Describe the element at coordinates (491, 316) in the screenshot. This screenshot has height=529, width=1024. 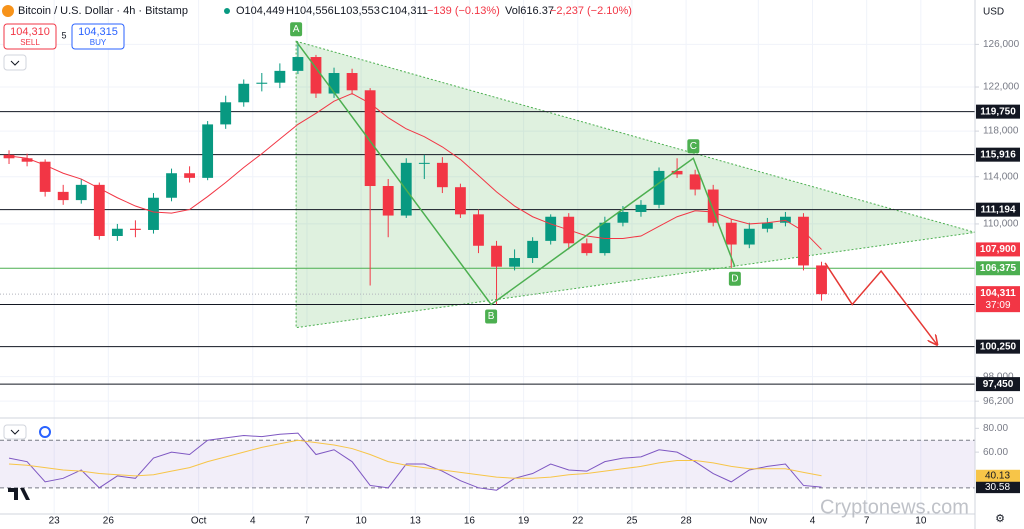
I see `point-label: B` at that location.